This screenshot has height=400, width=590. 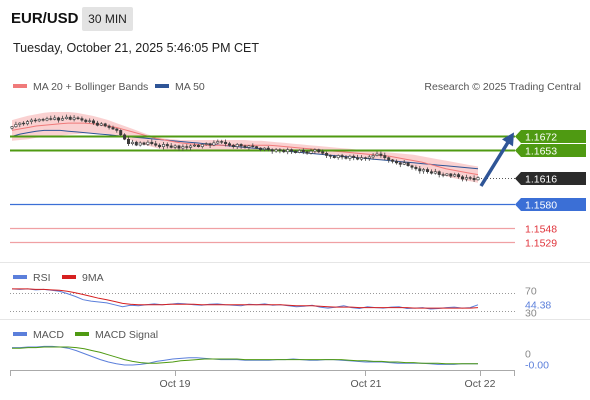 I want to click on macd-signal-legend-label: MACD Signal, so click(x=126, y=335).